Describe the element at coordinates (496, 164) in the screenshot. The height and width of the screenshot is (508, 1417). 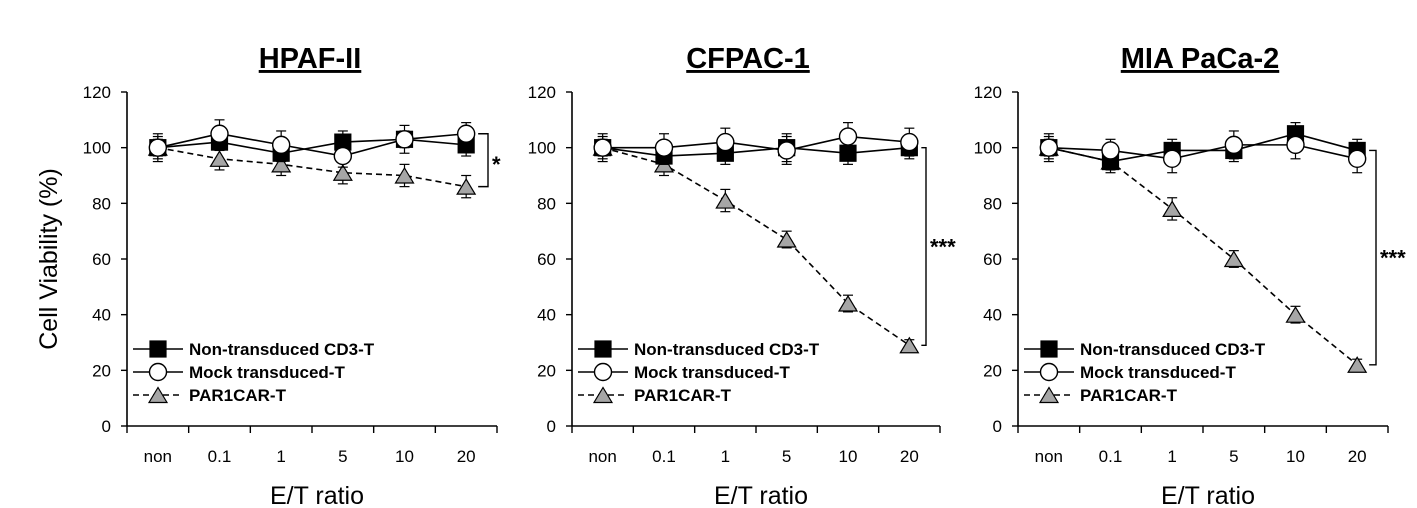
I see `chart-0-significance-label: *` at that location.